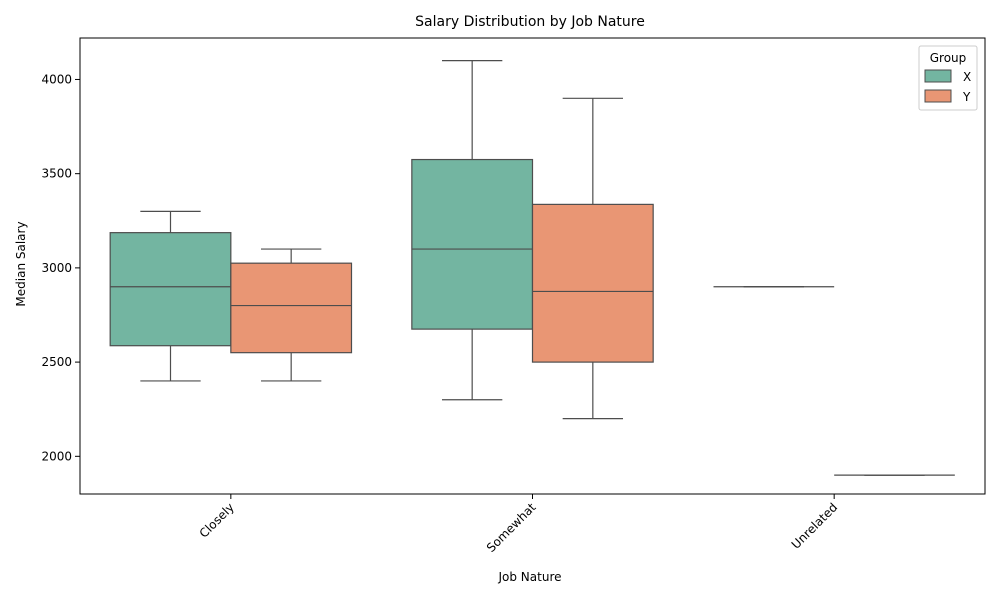  Describe the element at coordinates (56, 268) in the screenshot. I see `y-tick-label: 3000` at that location.